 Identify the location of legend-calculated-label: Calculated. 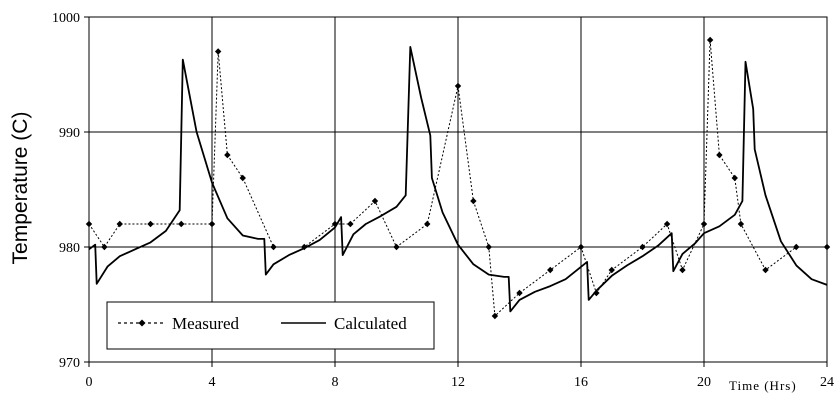
(370, 323).